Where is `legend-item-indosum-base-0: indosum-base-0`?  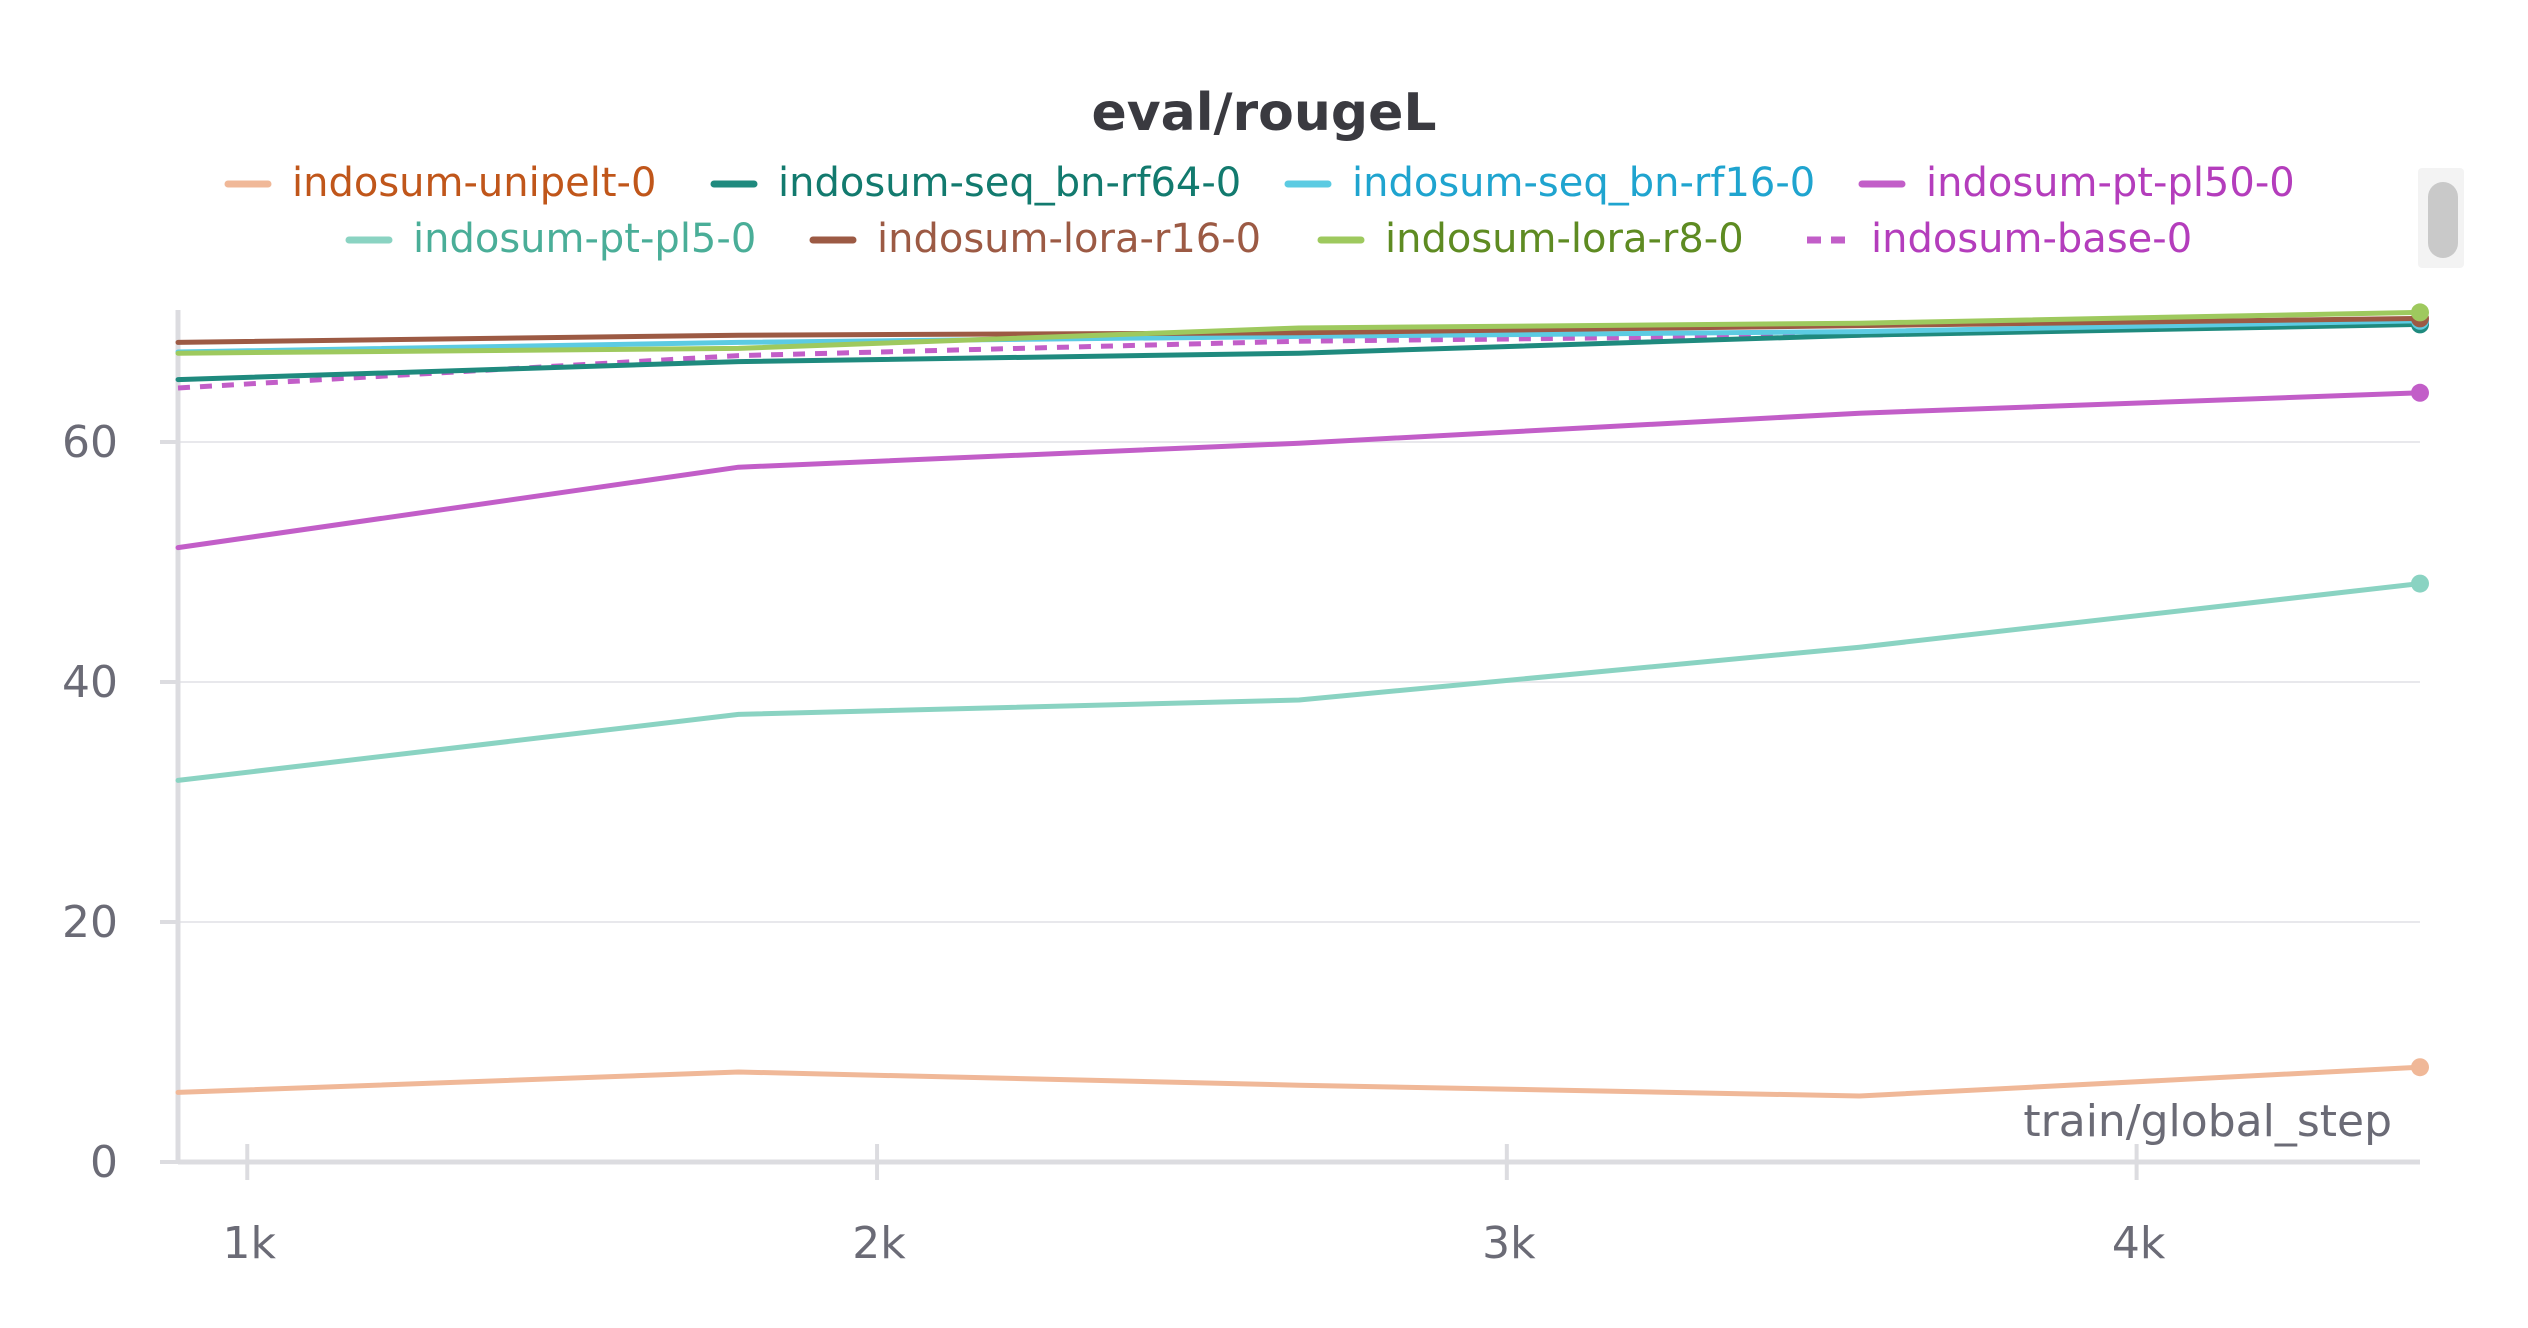
legend-item-indosum-base-0: indosum-base-0 is located at coordinates (1999, 239).